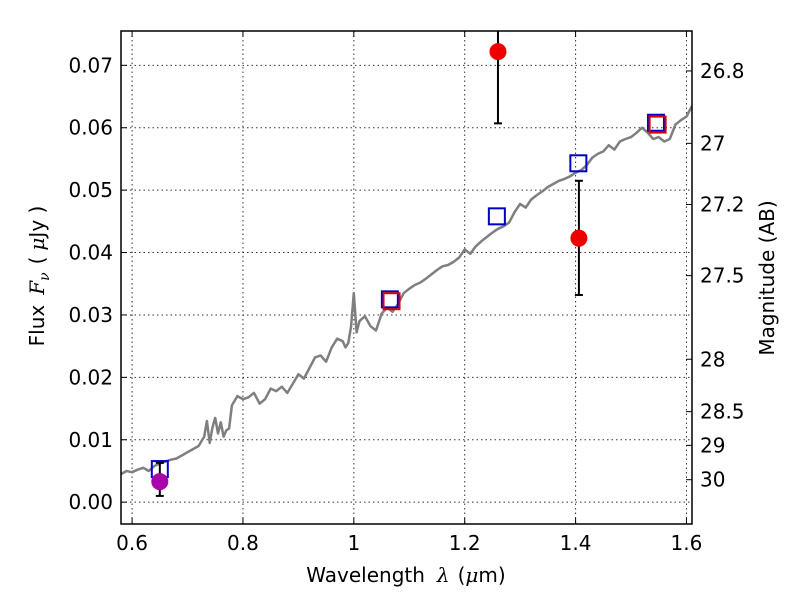 This screenshot has height=600, width=800. I want to click on x-tick-label: 1.6, so click(687, 543).